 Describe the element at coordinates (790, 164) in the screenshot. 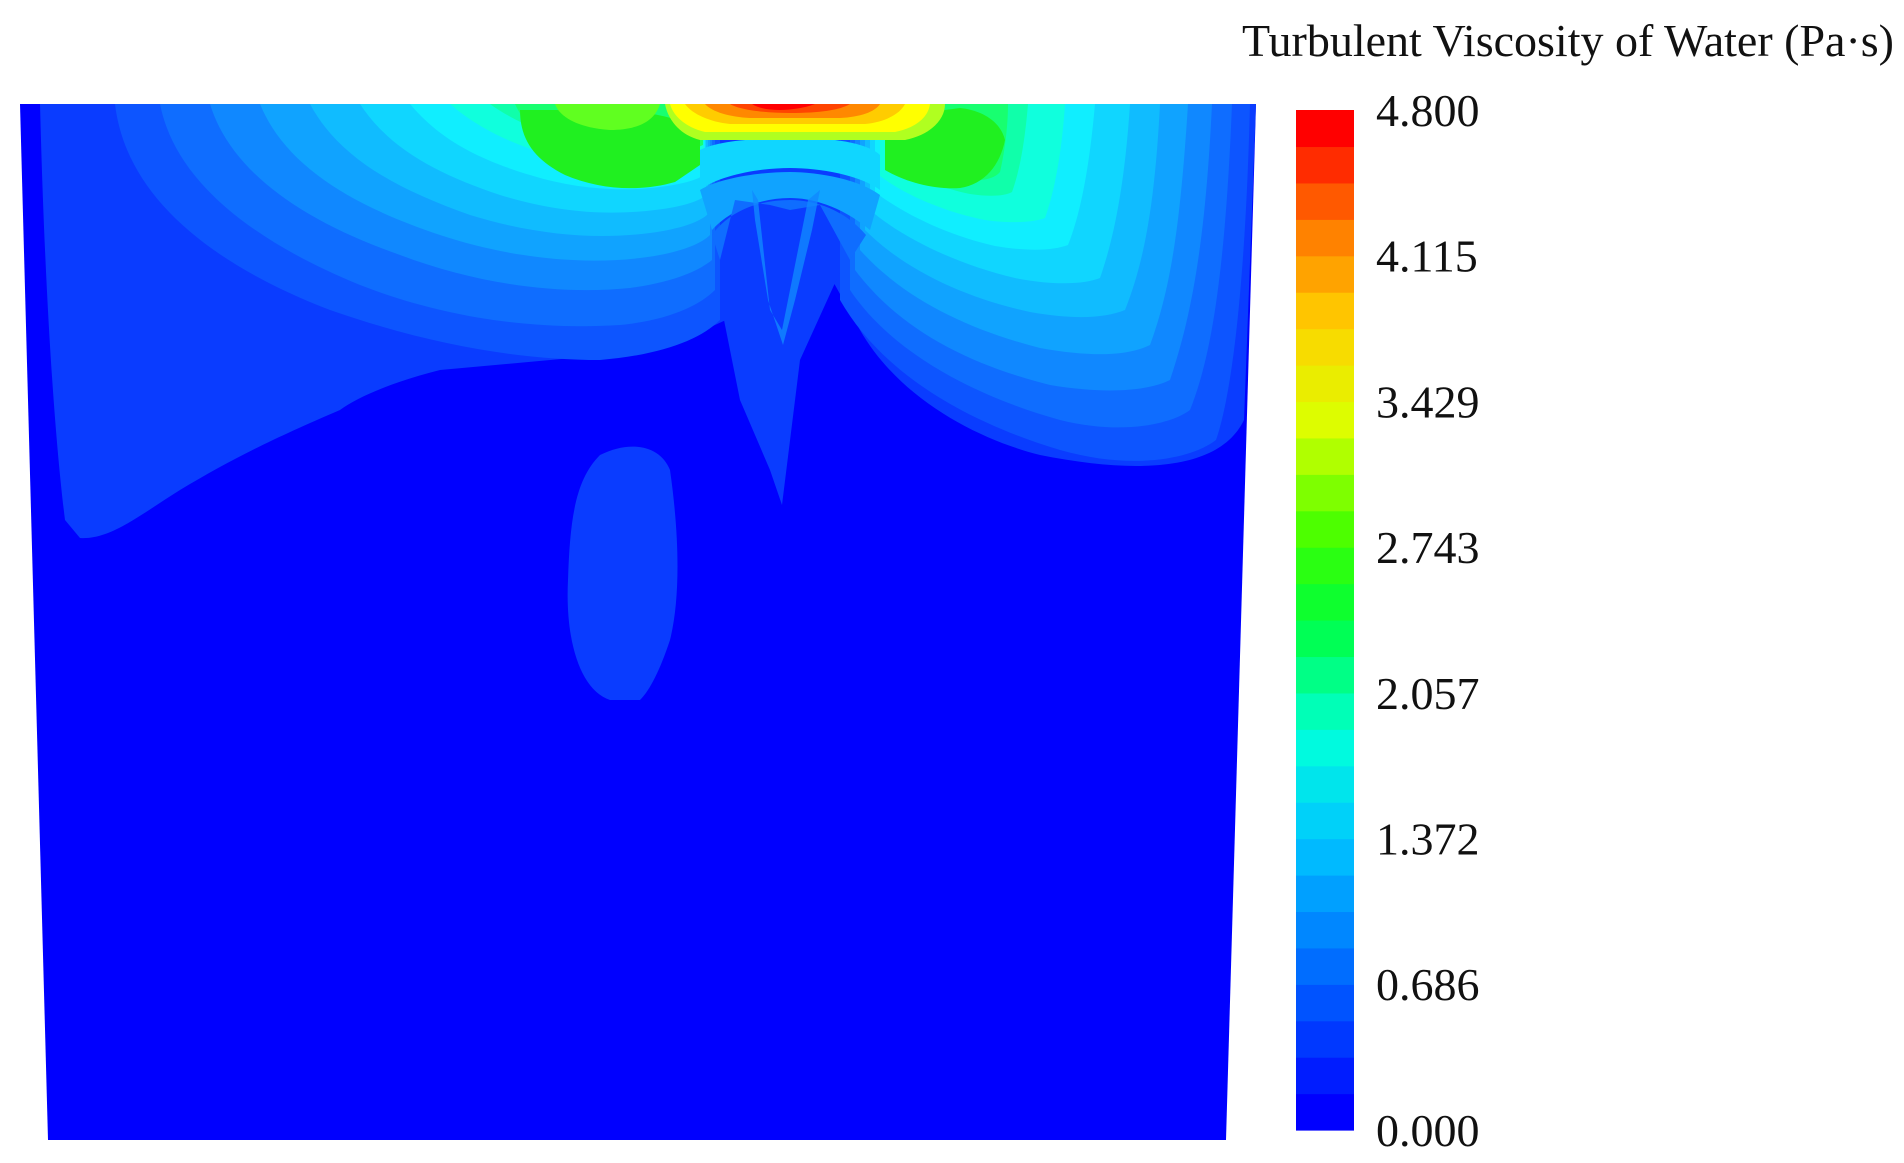

I see `contour-gap-shell-a` at that location.